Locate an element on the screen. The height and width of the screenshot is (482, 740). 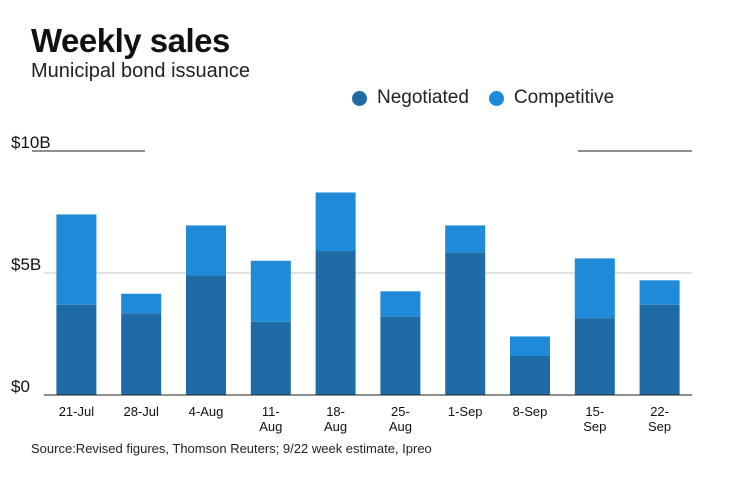
y-tick-label: $5B is located at coordinates (26, 264).